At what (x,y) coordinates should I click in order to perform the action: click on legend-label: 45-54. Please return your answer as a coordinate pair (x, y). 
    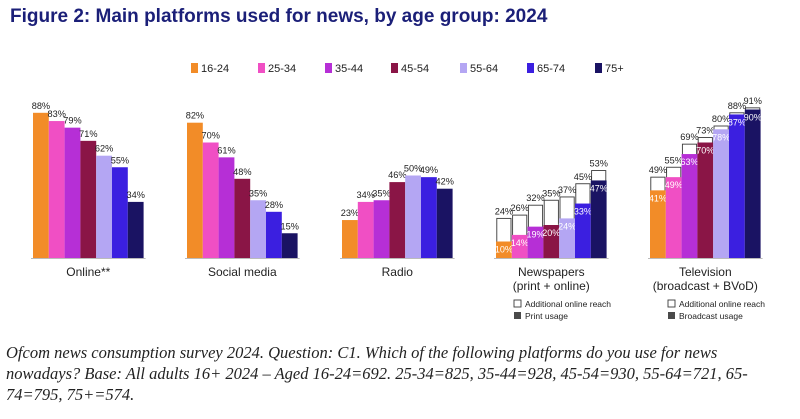
    Looking at the image, I should click on (415, 69).